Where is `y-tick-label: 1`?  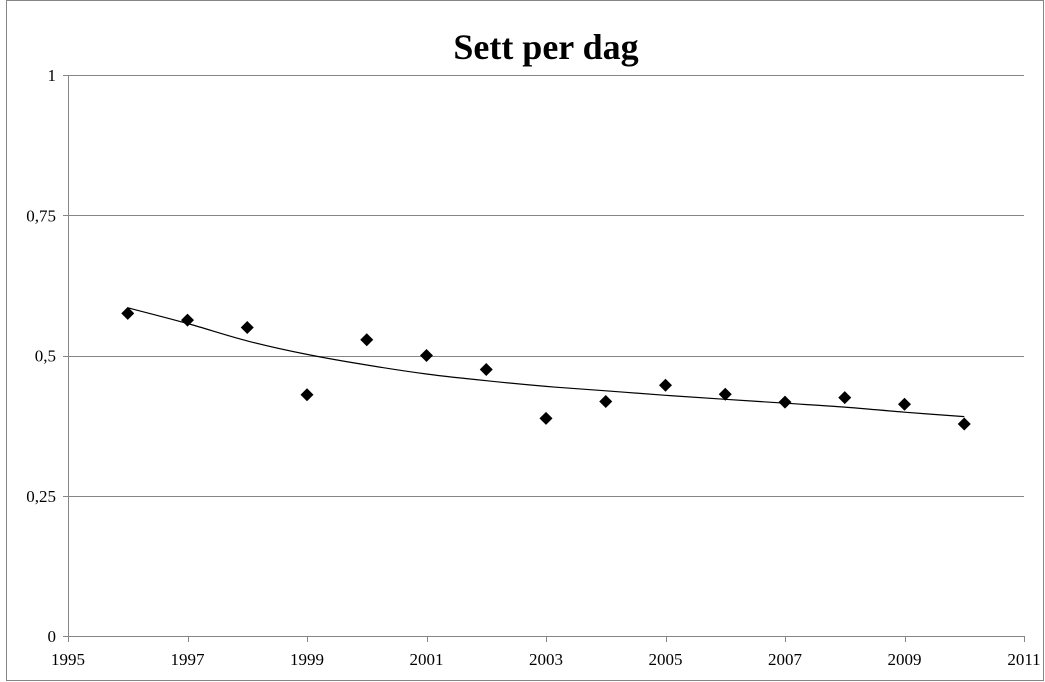
y-tick-label: 1 is located at coordinates (52, 75).